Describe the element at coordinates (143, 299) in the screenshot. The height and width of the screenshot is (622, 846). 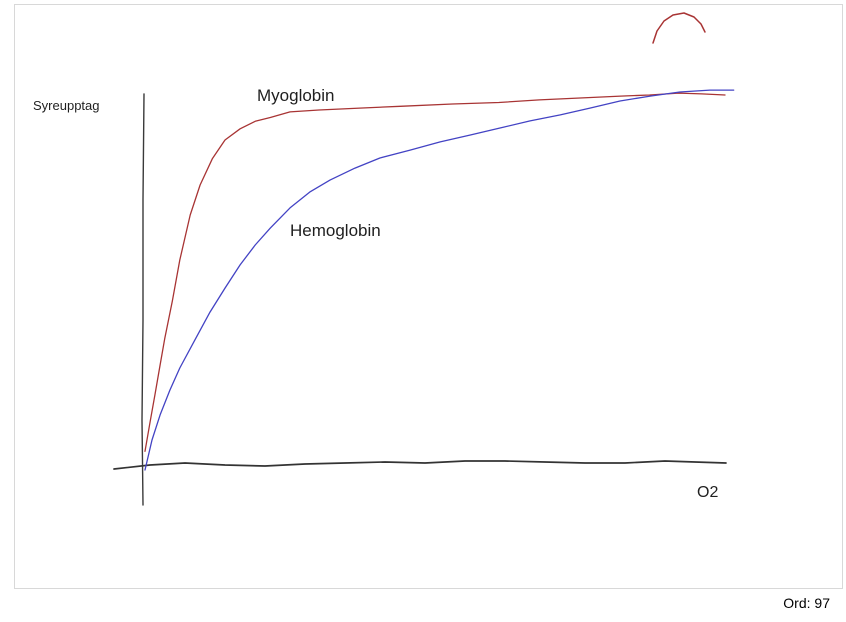
I see `y-axis-line` at that location.